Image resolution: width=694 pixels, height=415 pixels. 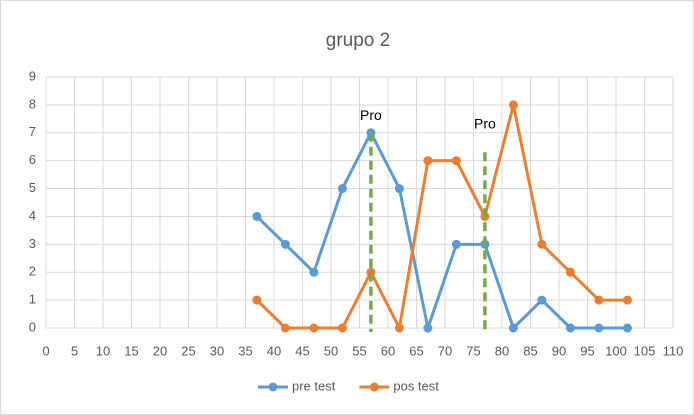 What do you see at coordinates (587, 350) in the screenshot?
I see `x-tick-label: 95` at bounding box center [587, 350].